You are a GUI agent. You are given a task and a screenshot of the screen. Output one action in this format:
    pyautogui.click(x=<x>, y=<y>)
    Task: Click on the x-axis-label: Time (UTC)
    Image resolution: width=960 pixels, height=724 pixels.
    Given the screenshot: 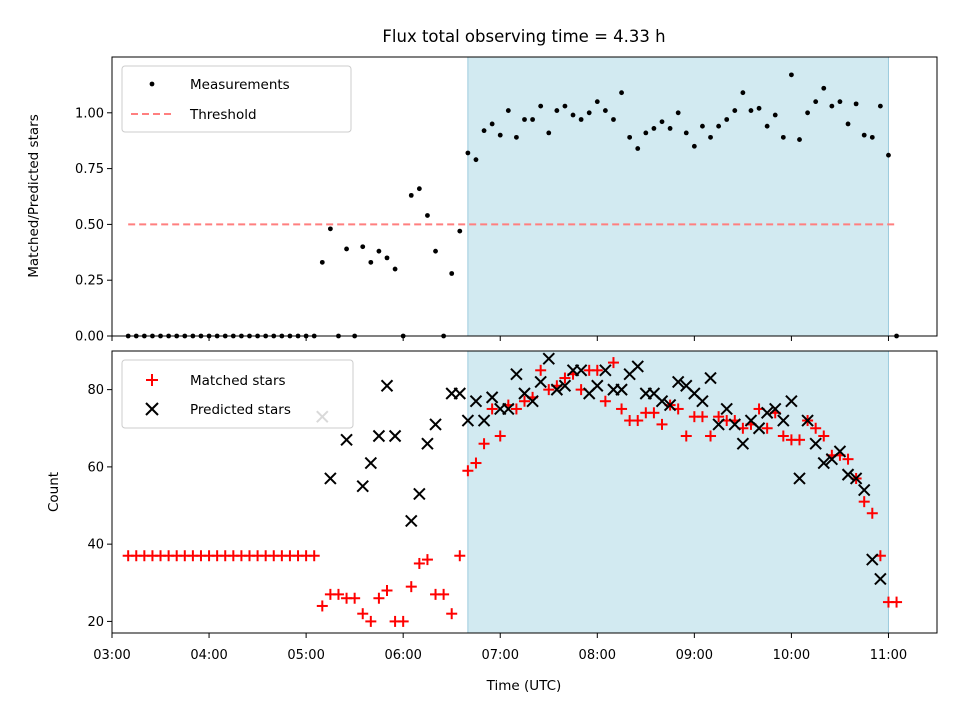 What is the action you would take?
    pyautogui.click(x=524, y=686)
    